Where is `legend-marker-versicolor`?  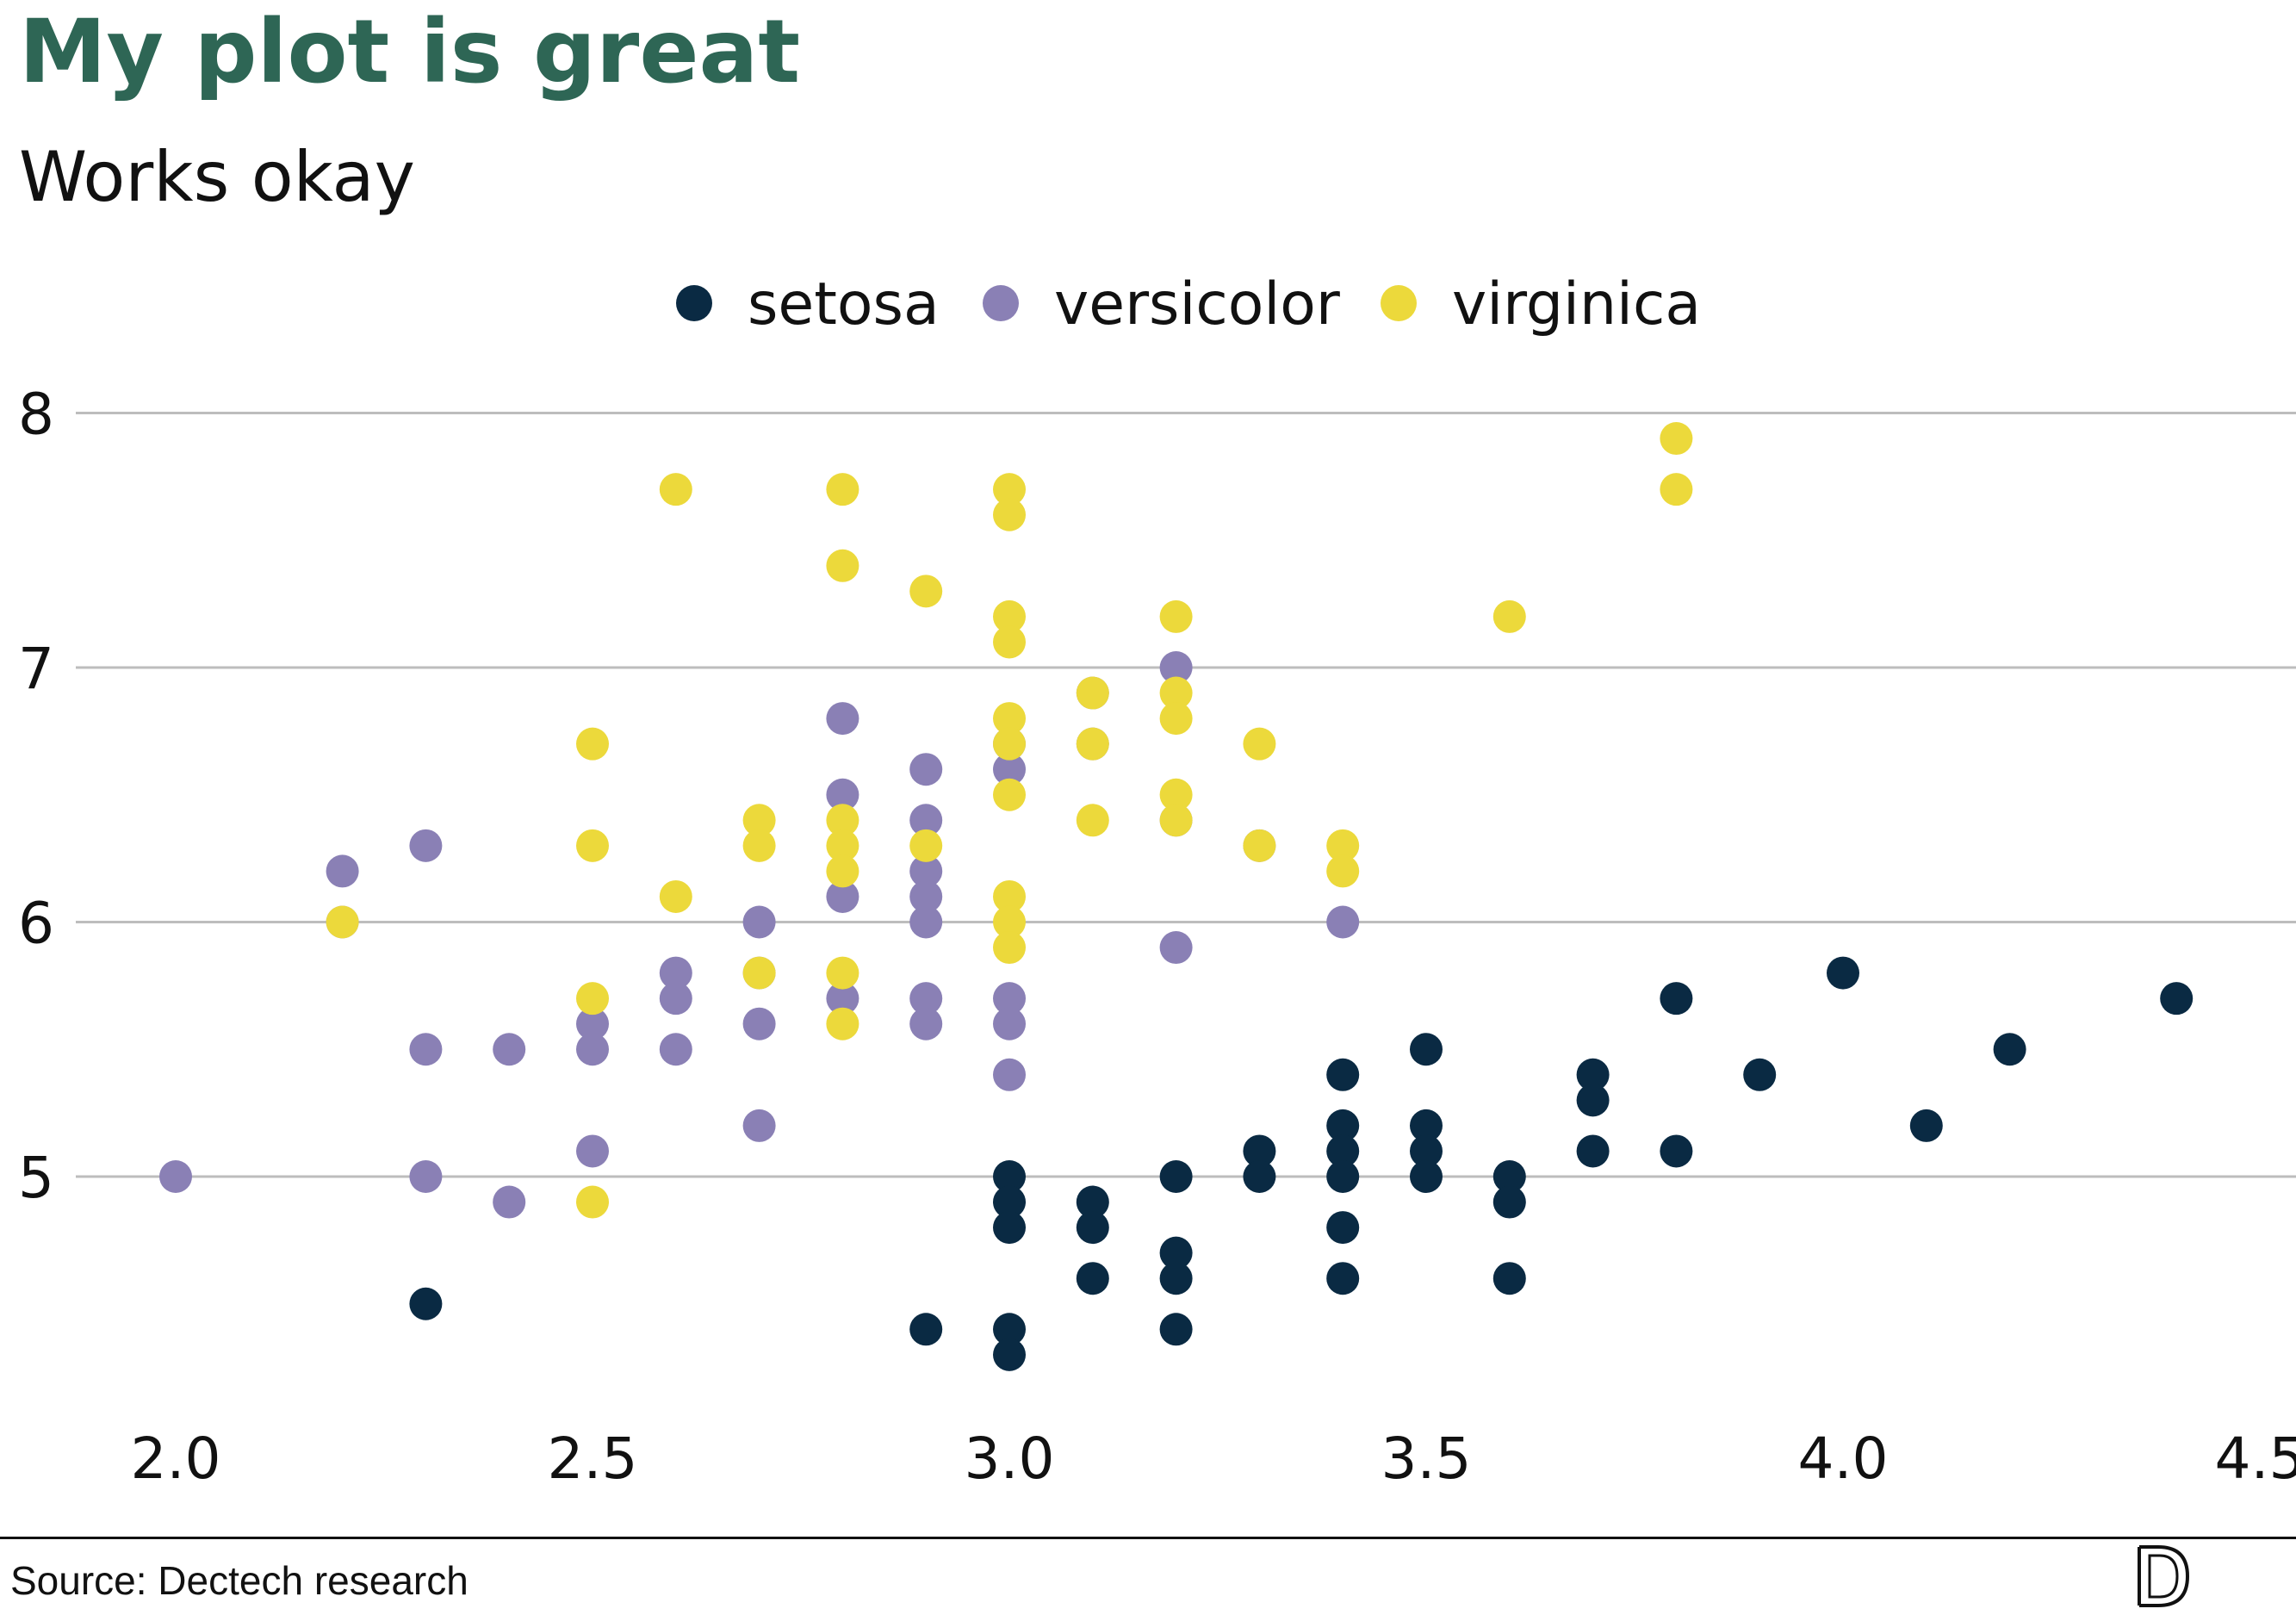 legend-marker-versicolor is located at coordinates (1001, 303).